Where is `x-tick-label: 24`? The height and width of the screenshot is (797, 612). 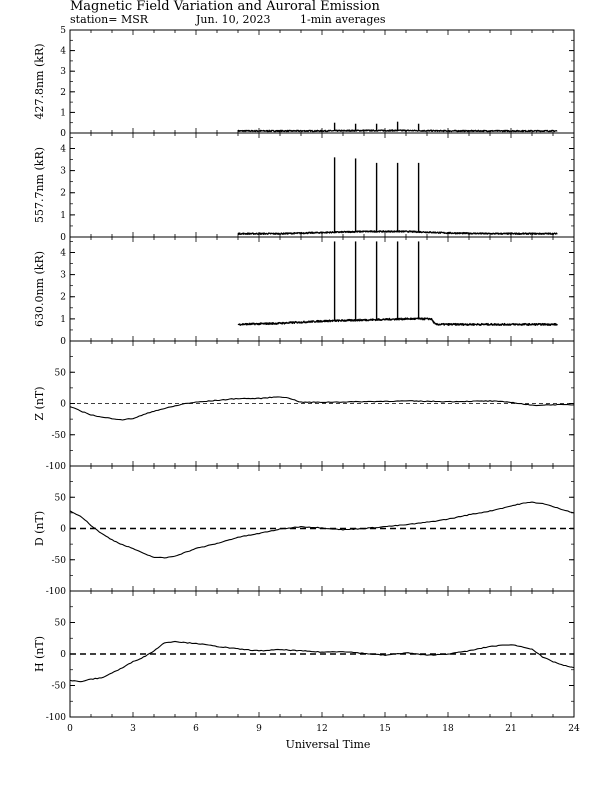 x-tick-label: 24 is located at coordinates (574, 729).